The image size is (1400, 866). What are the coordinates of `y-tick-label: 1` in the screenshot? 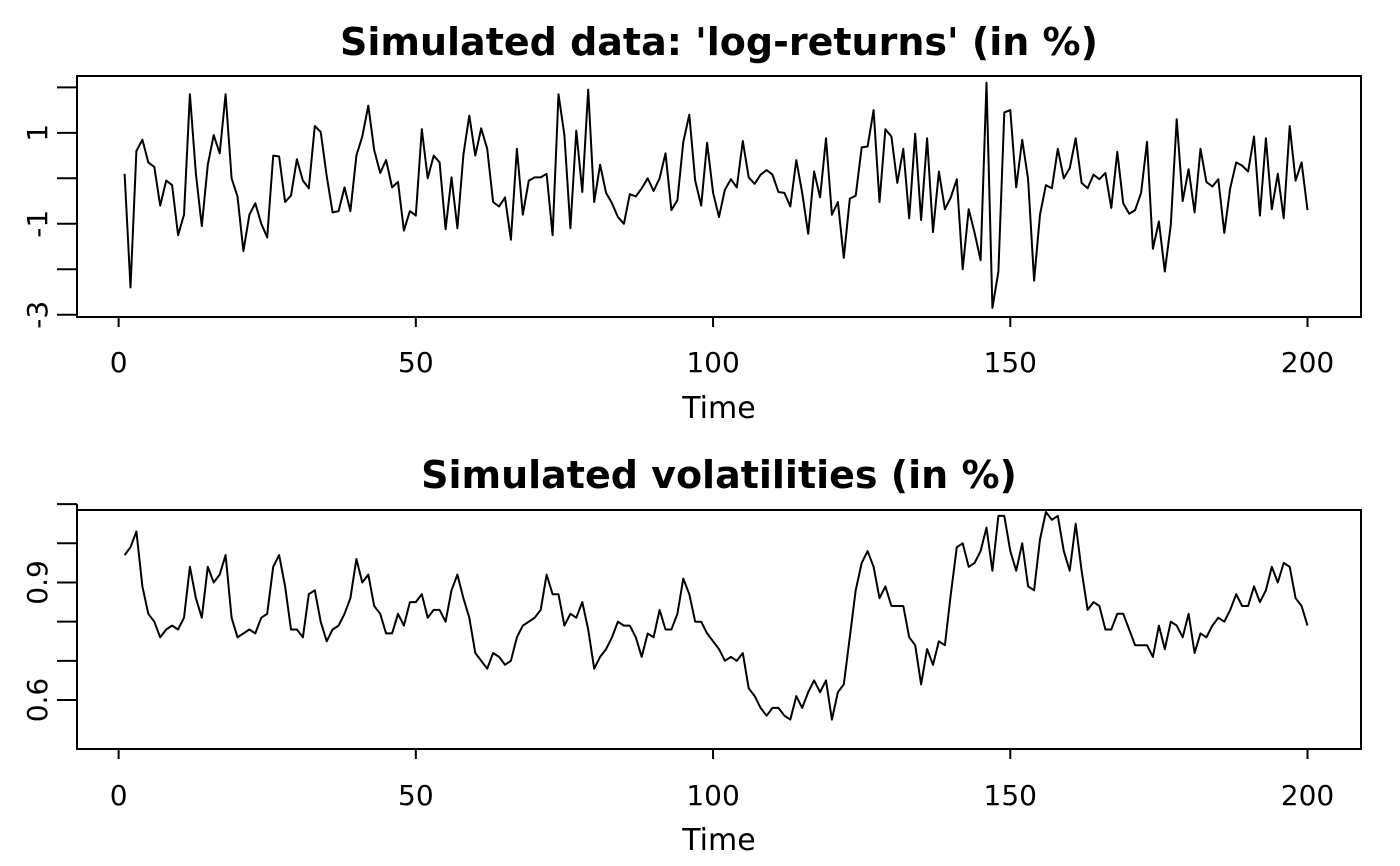 It's located at (37, 133).